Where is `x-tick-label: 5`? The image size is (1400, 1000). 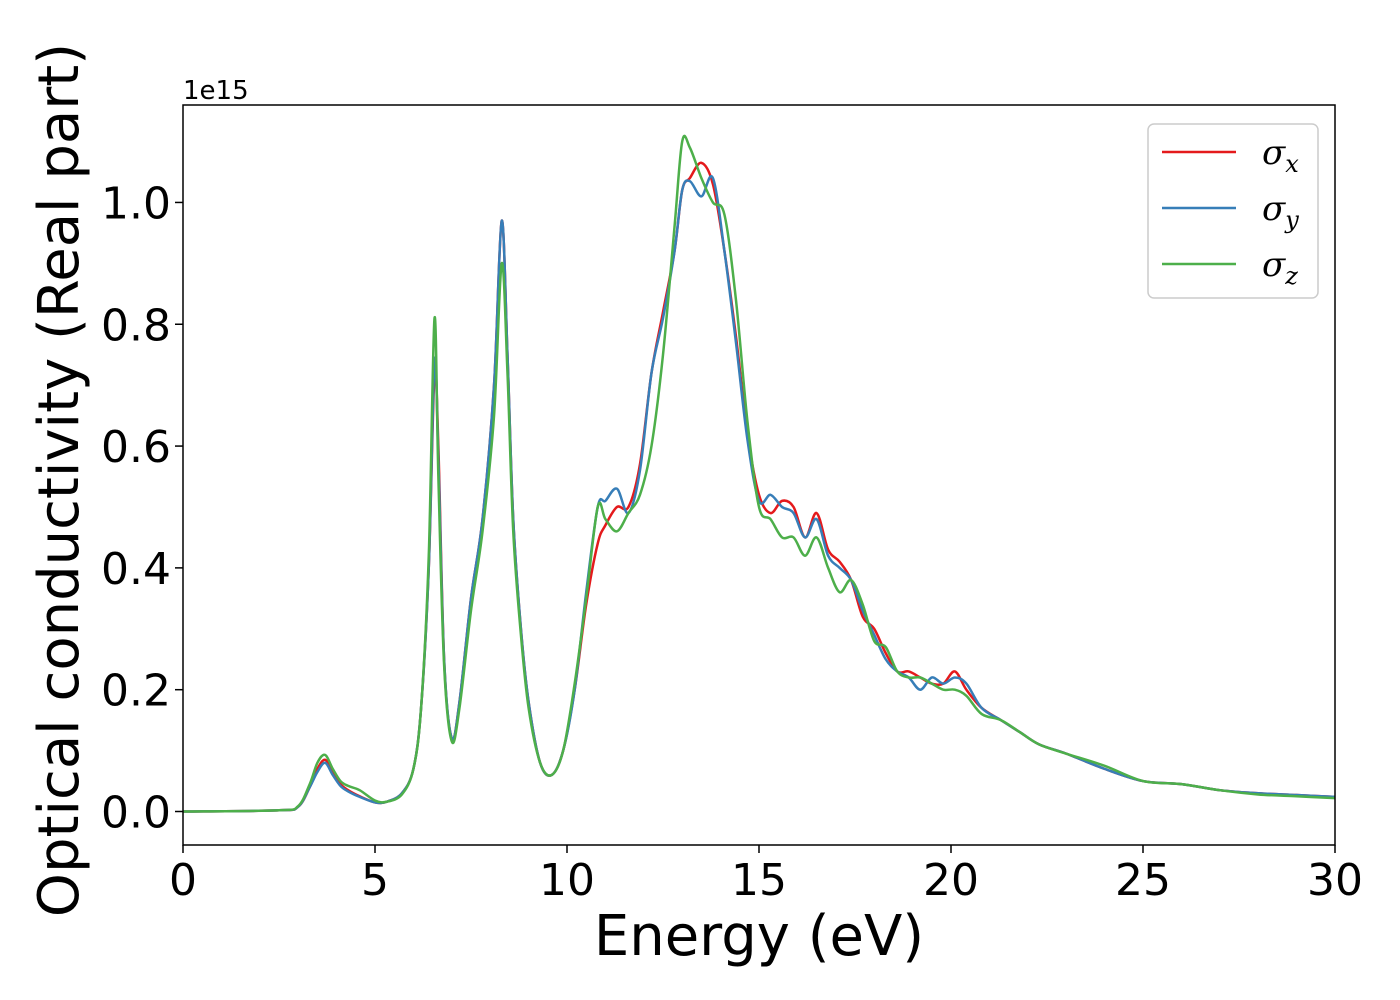 x-tick-label: 5 is located at coordinates (375, 880).